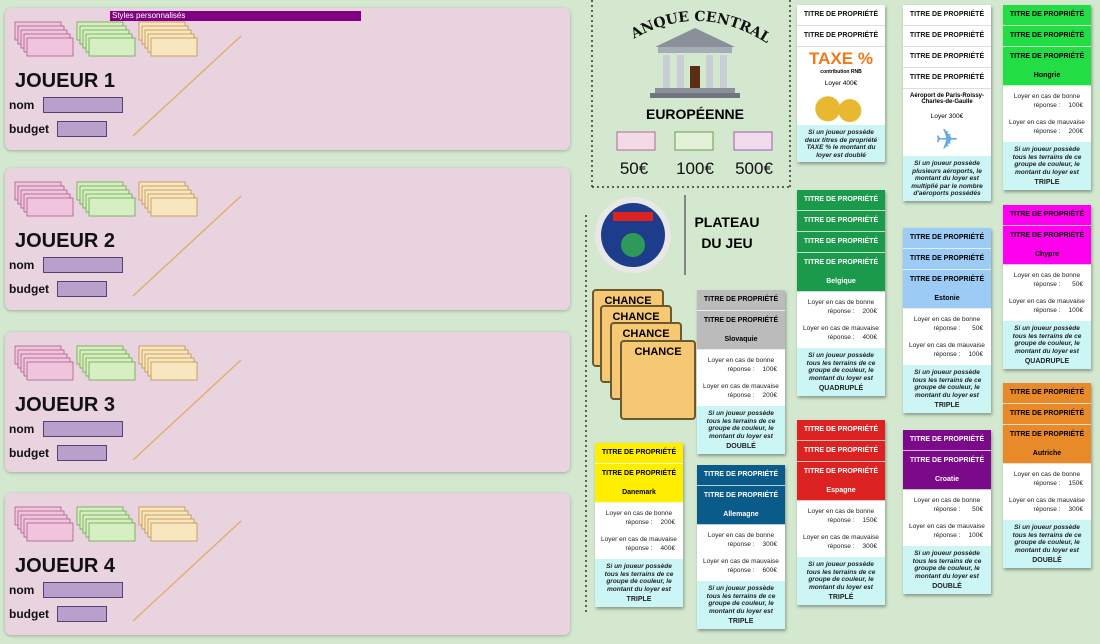 This screenshot has width=1100, height=644. What do you see at coordinates (841, 281) in the screenshot?
I see `card-name: Belgique` at bounding box center [841, 281].